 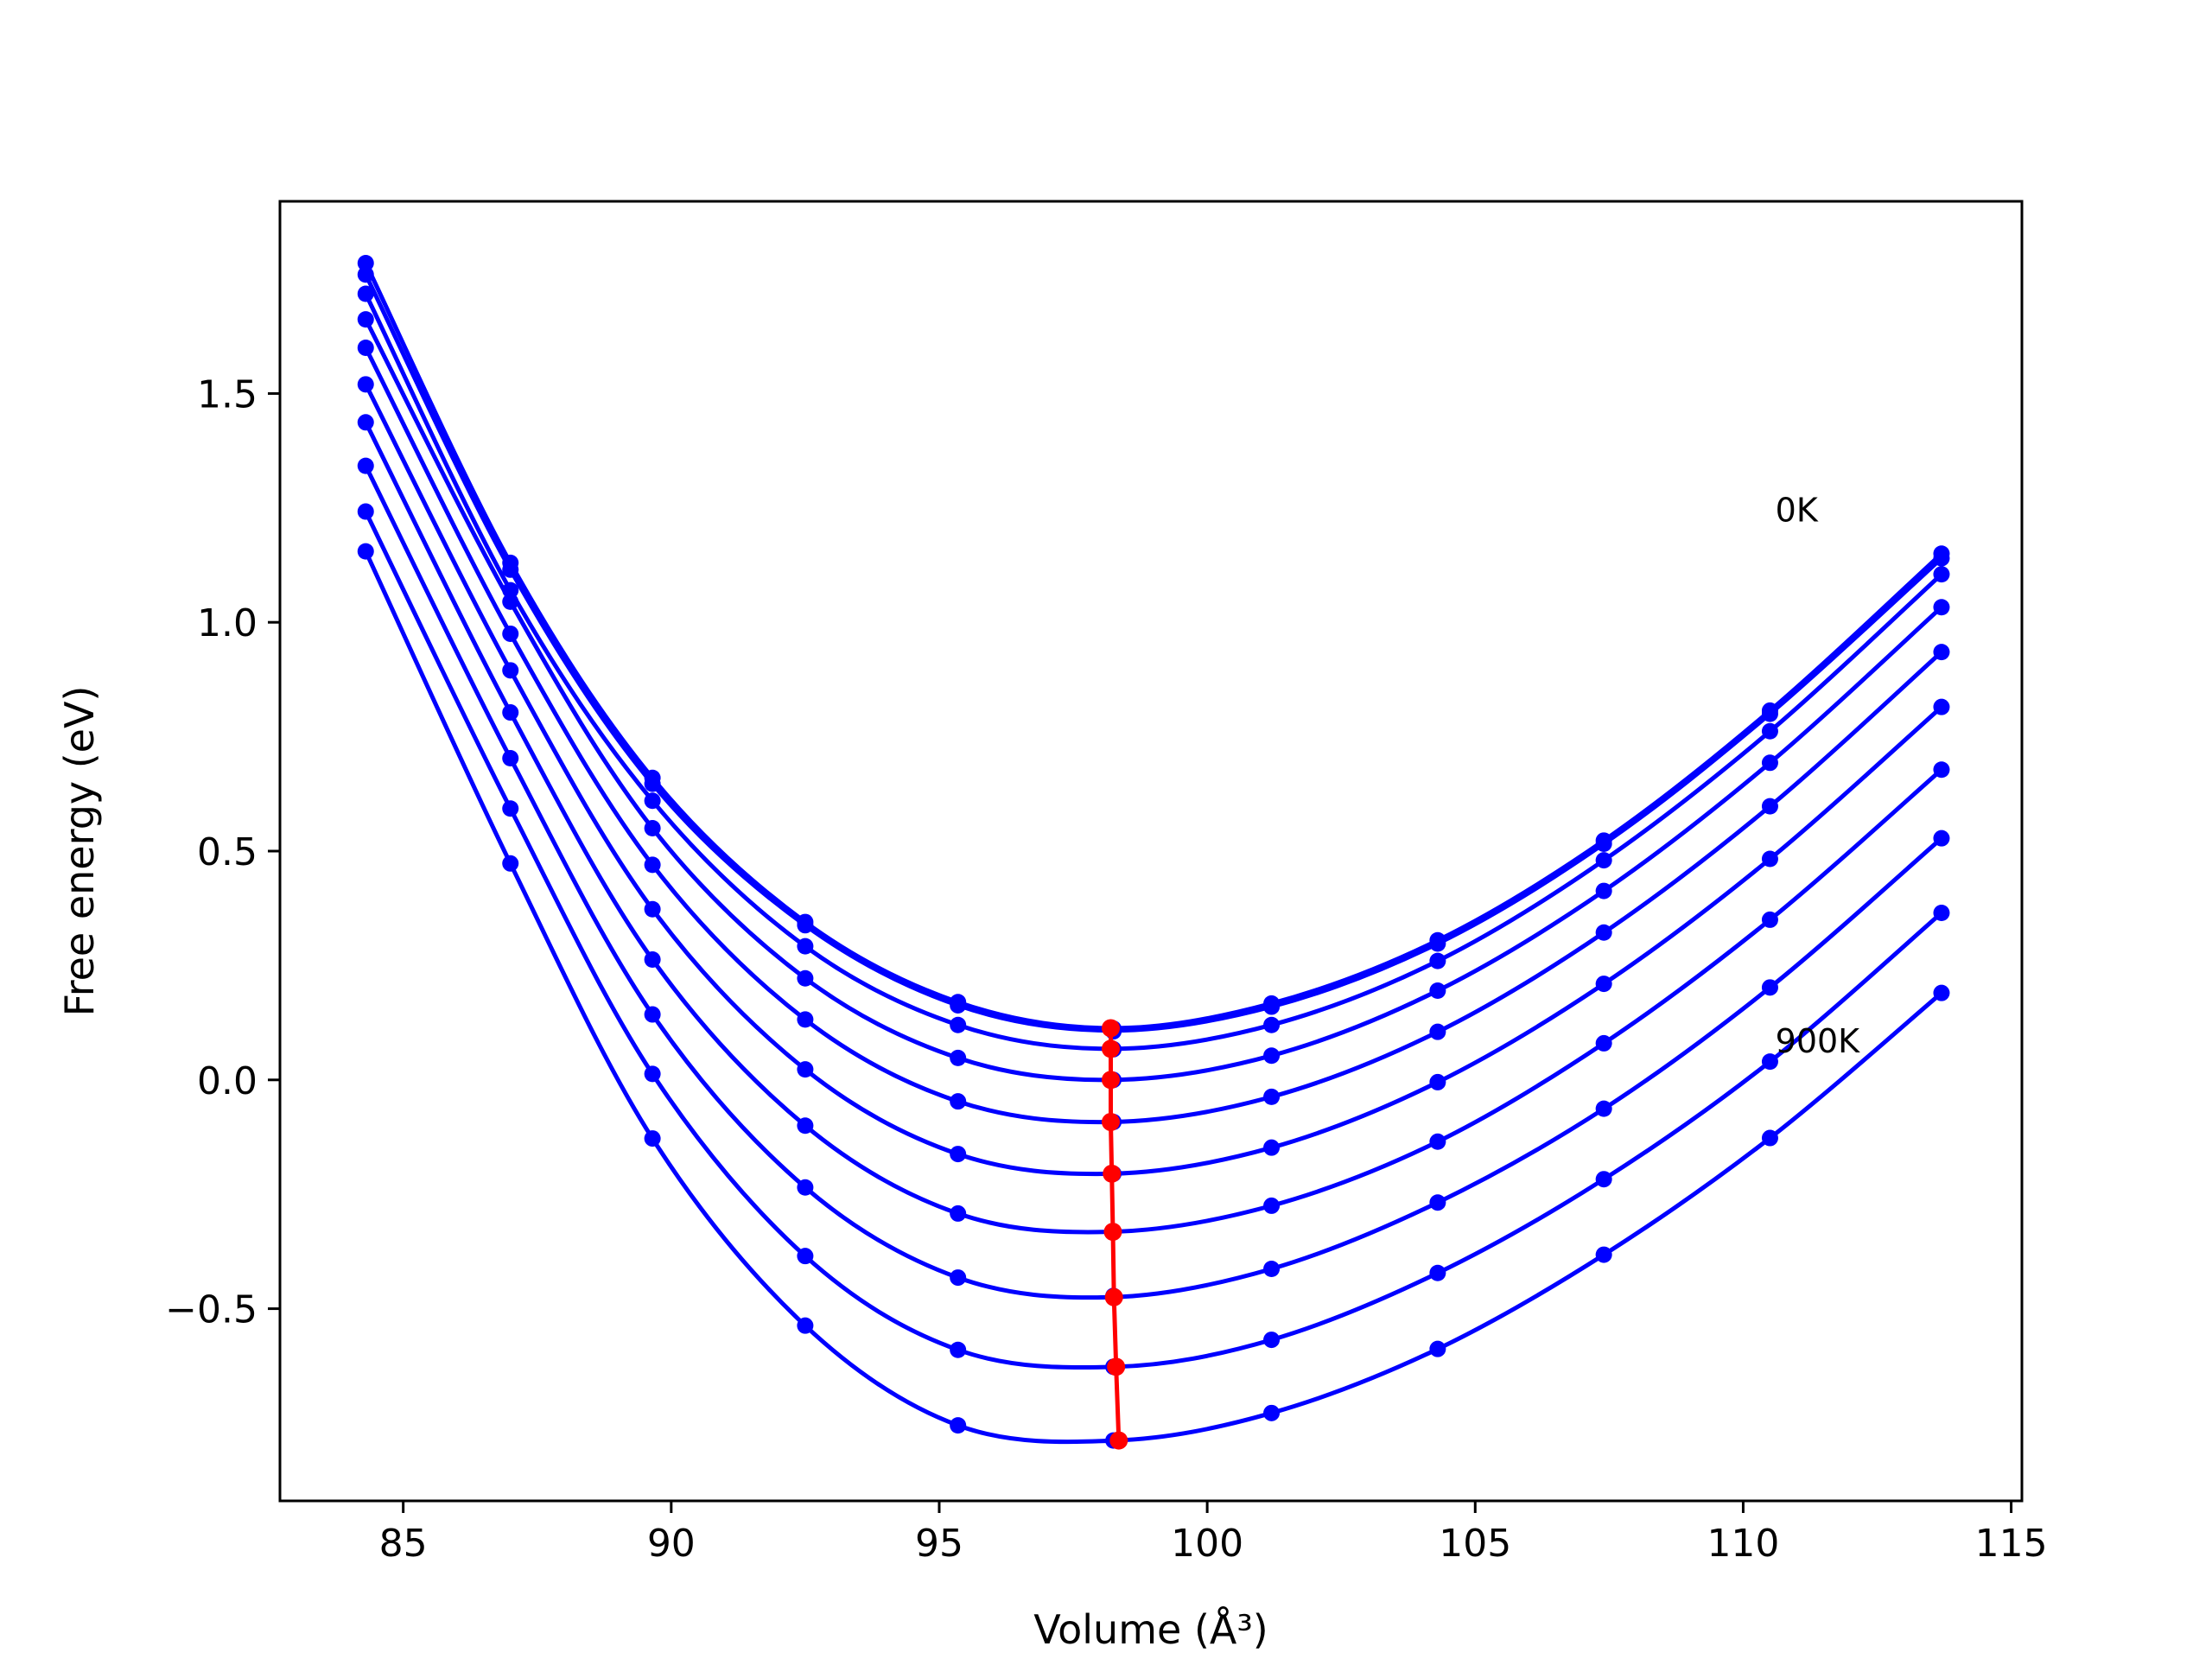 What do you see at coordinates (227, 623) in the screenshot?
I see `y-tick-label: 1.0` at bounding box center [227, 623].